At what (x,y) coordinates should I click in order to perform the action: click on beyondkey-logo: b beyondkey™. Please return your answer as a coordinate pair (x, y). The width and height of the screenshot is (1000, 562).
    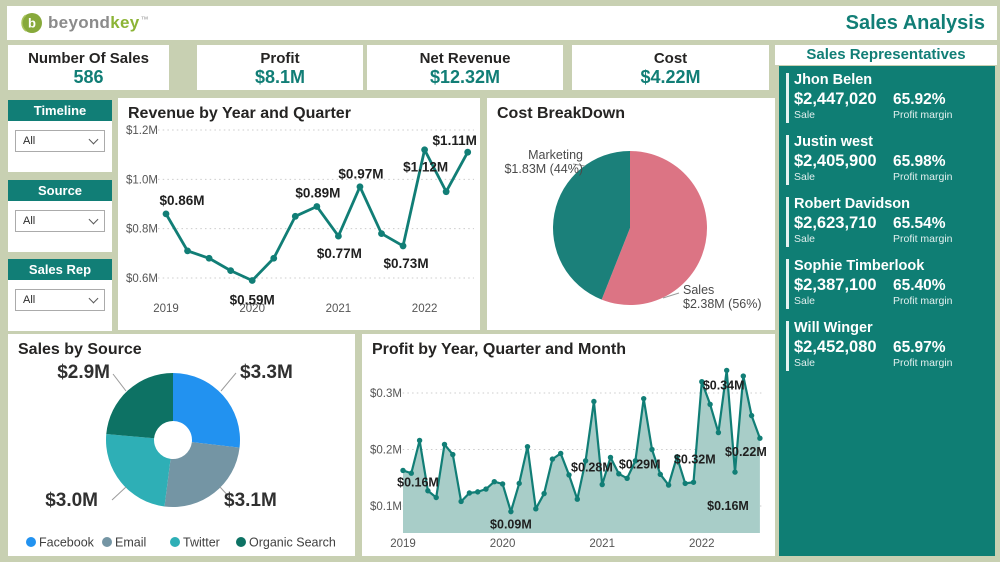
    Looking at the image, I should click on (85, 23).